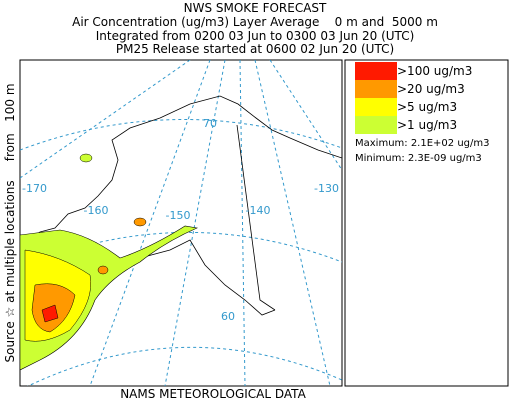 This screenshot has height=401, width=509. Describe the element at coordinates (228, 316) in the screenshot. I see `map-label: 60` at that location.